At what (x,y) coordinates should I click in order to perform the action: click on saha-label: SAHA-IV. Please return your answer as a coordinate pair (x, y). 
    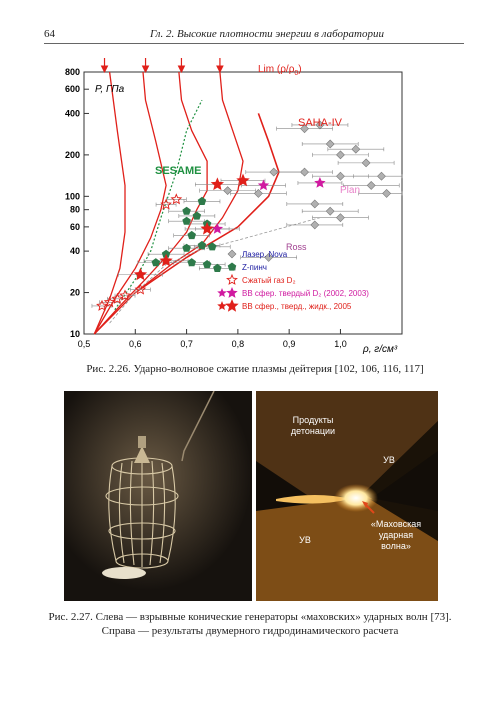
    Looking at the image, I should click on (320, 123).